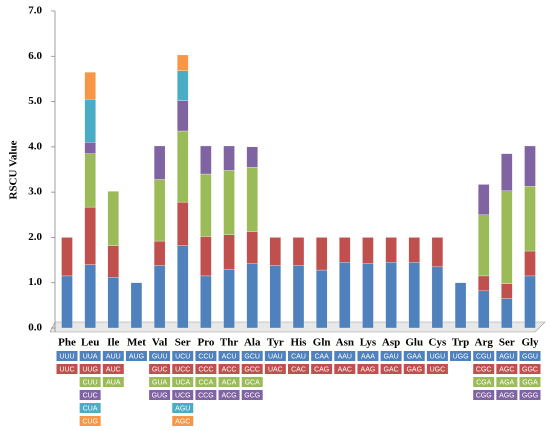 This screenshot has width=550, height=431. What do you see at coordinates (113, 369) in the screenshot?
I see `codon-label: AUC` at bounding box center [113, 369].